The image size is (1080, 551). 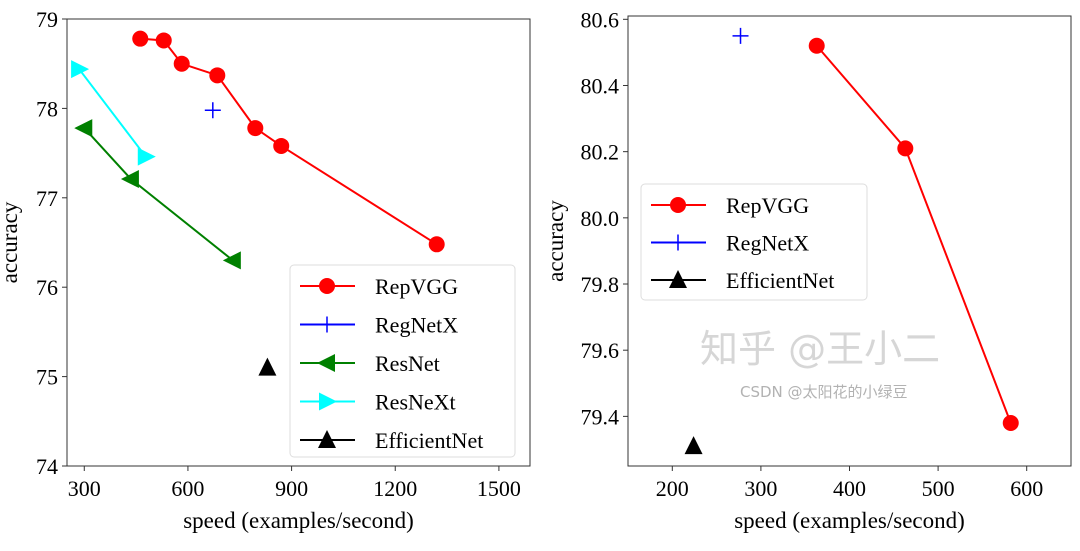 I want to click on y-tick-label: 79.6, so click(x=600, y=350).